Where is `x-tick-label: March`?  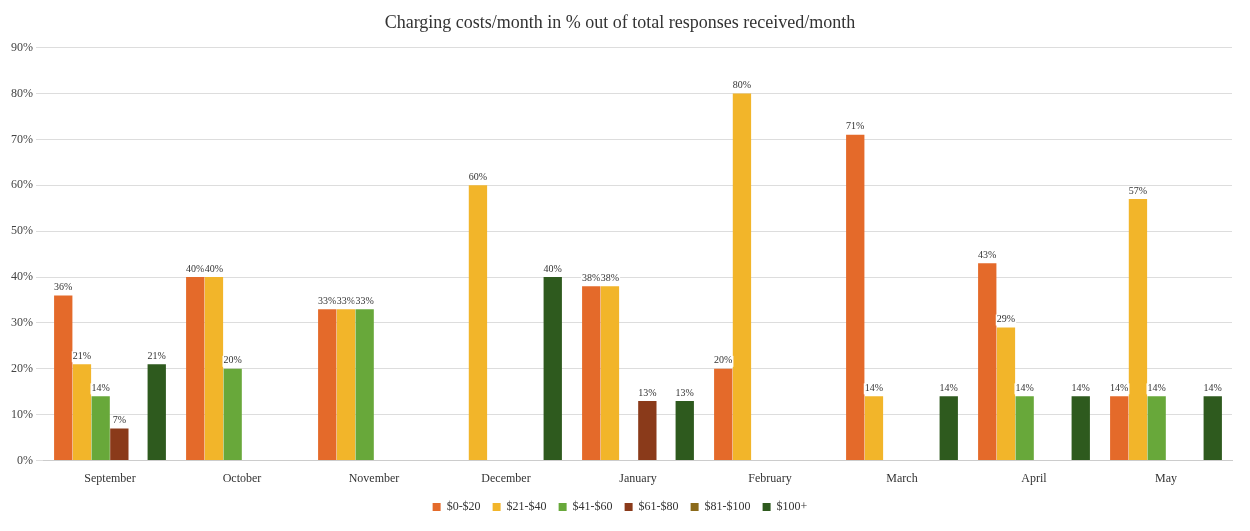 x-tick-label: March is located at coordinates (902, 477).